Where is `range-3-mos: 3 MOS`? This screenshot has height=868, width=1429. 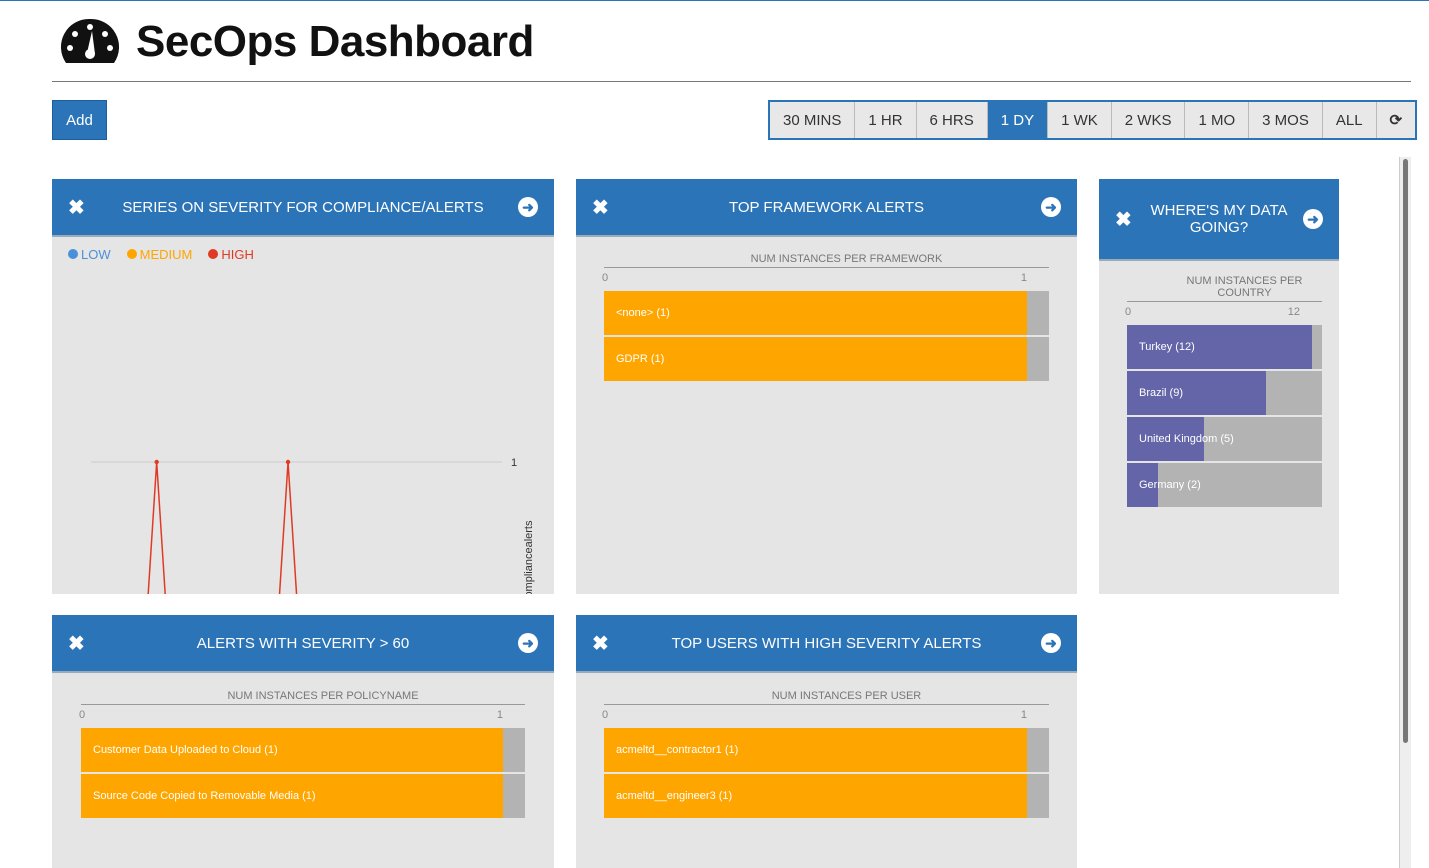 range-3-mos: 3 MOS is located at coordinates (1286, 120).